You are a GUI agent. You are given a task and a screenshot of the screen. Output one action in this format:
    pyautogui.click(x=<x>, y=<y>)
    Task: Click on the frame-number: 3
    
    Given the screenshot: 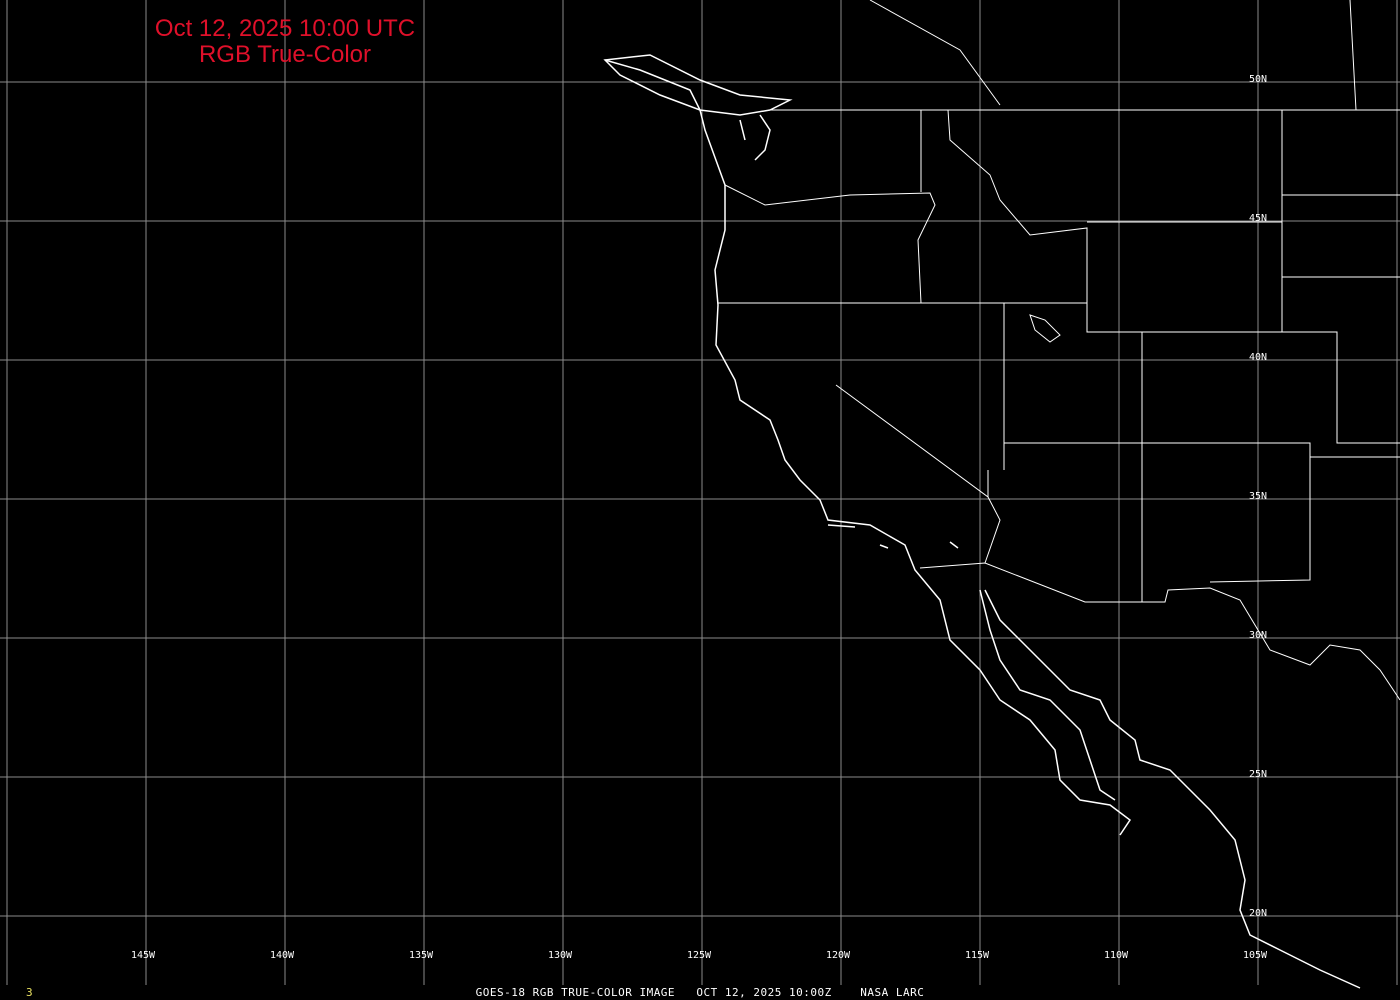 What is the action you would take?
    pyautogui.click(x=29, y=992)
    